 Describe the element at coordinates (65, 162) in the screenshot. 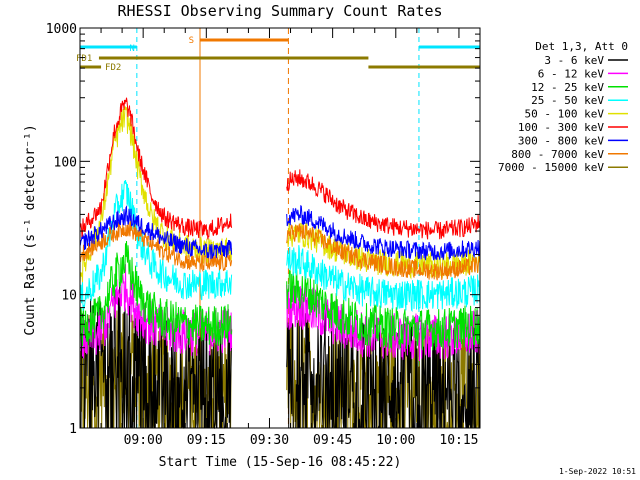

I see `y-tick-label: 100` at that location.